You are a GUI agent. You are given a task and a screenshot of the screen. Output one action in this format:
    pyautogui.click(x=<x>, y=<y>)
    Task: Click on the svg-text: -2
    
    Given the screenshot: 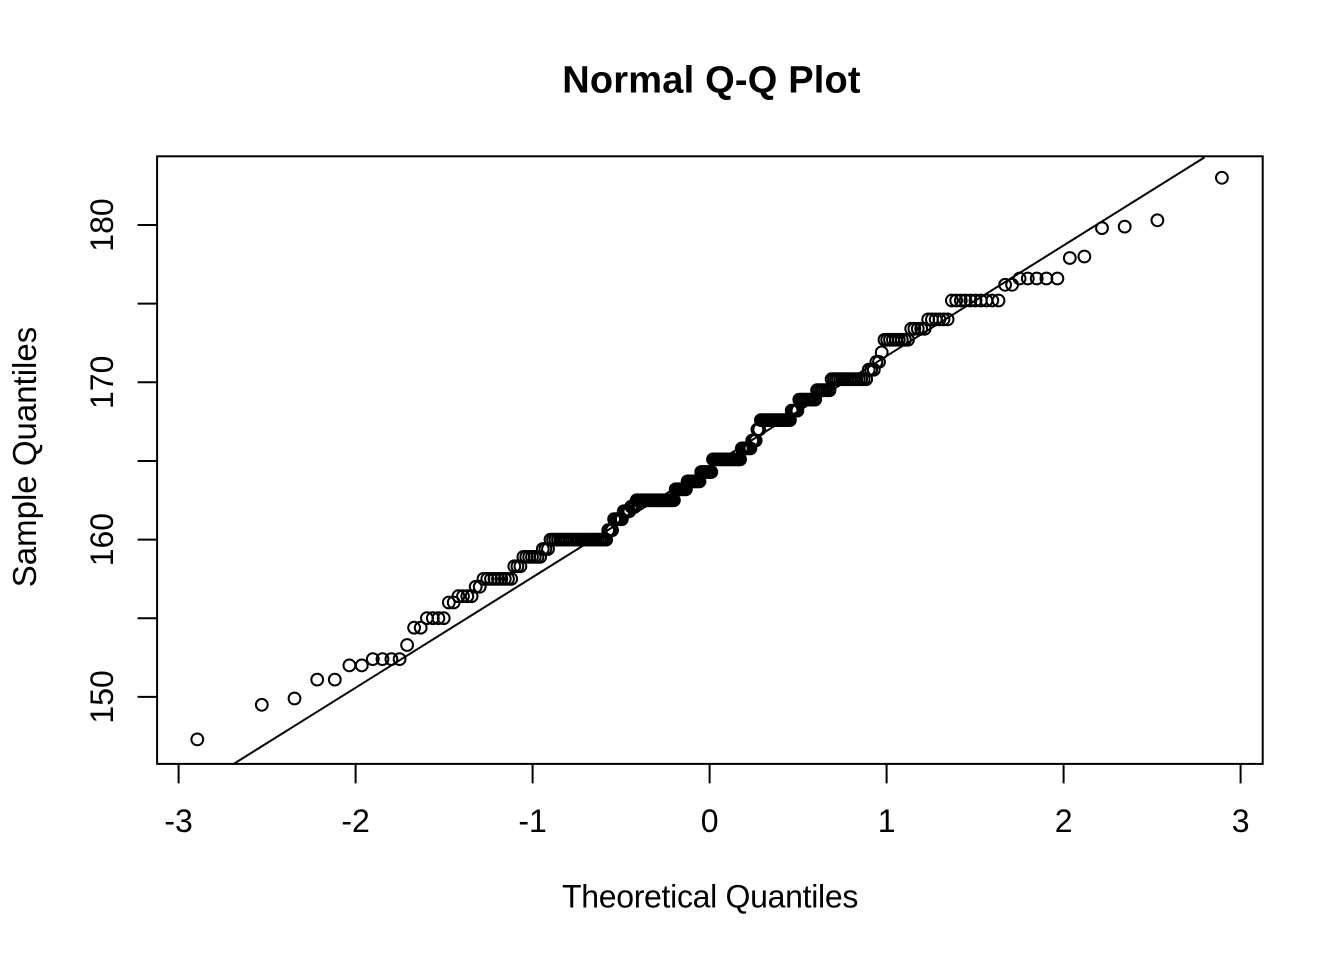 What is the action you would take?
    pyautogui.click(x=355, y=821)
    